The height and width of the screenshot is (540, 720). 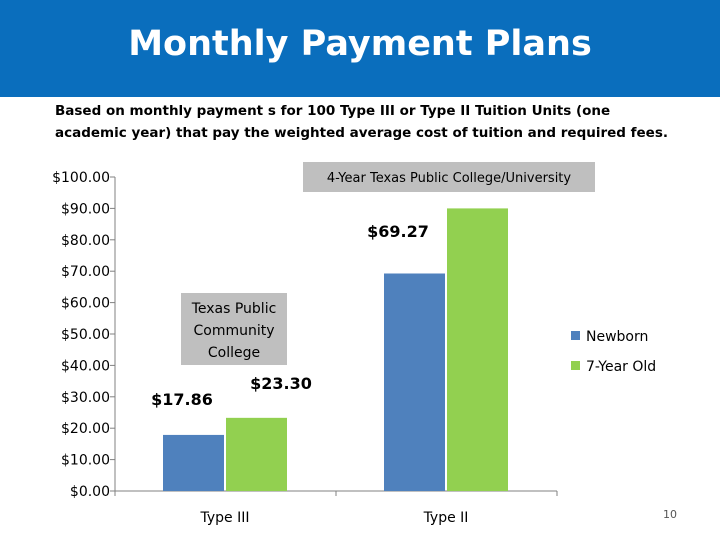 I want to click on y-tick-label: $80.00, so click(x=85, y=241).